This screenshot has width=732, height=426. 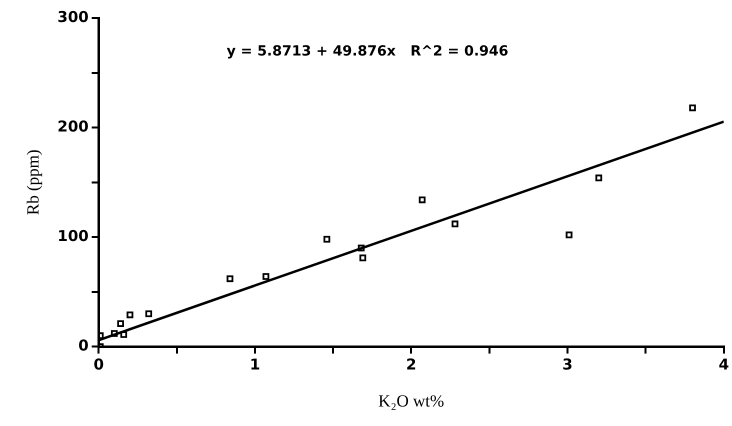 I want to click on y-tick-label: 0, so click(x=83, y=345).